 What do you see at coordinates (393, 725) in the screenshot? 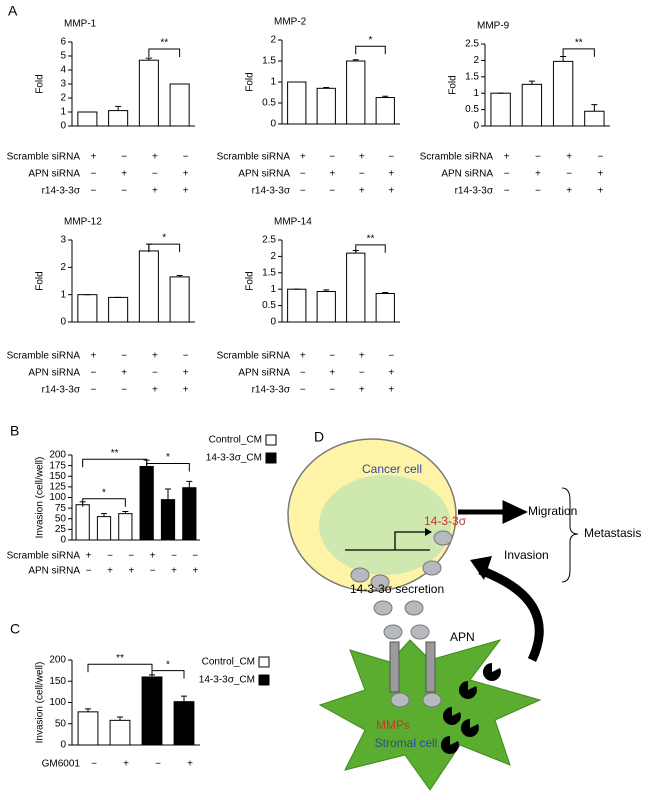
I see `mmps-label: MMPs` at bounding box center [393, 725].